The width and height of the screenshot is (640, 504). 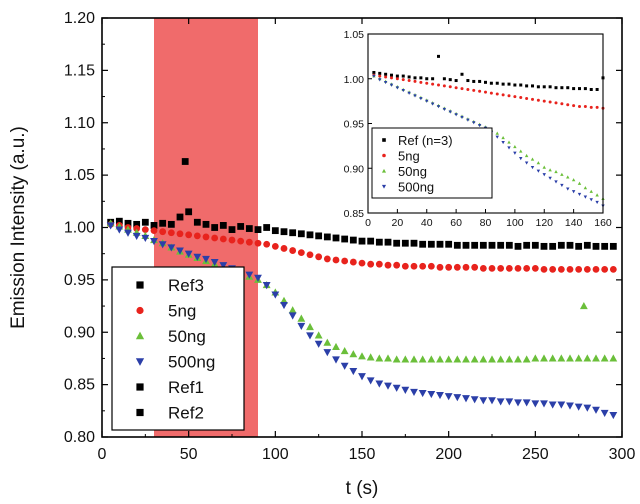 What do you see at coordinates (140, 285) in the screenshot?
I see `legend-marker` at bounding box center [140, 285].